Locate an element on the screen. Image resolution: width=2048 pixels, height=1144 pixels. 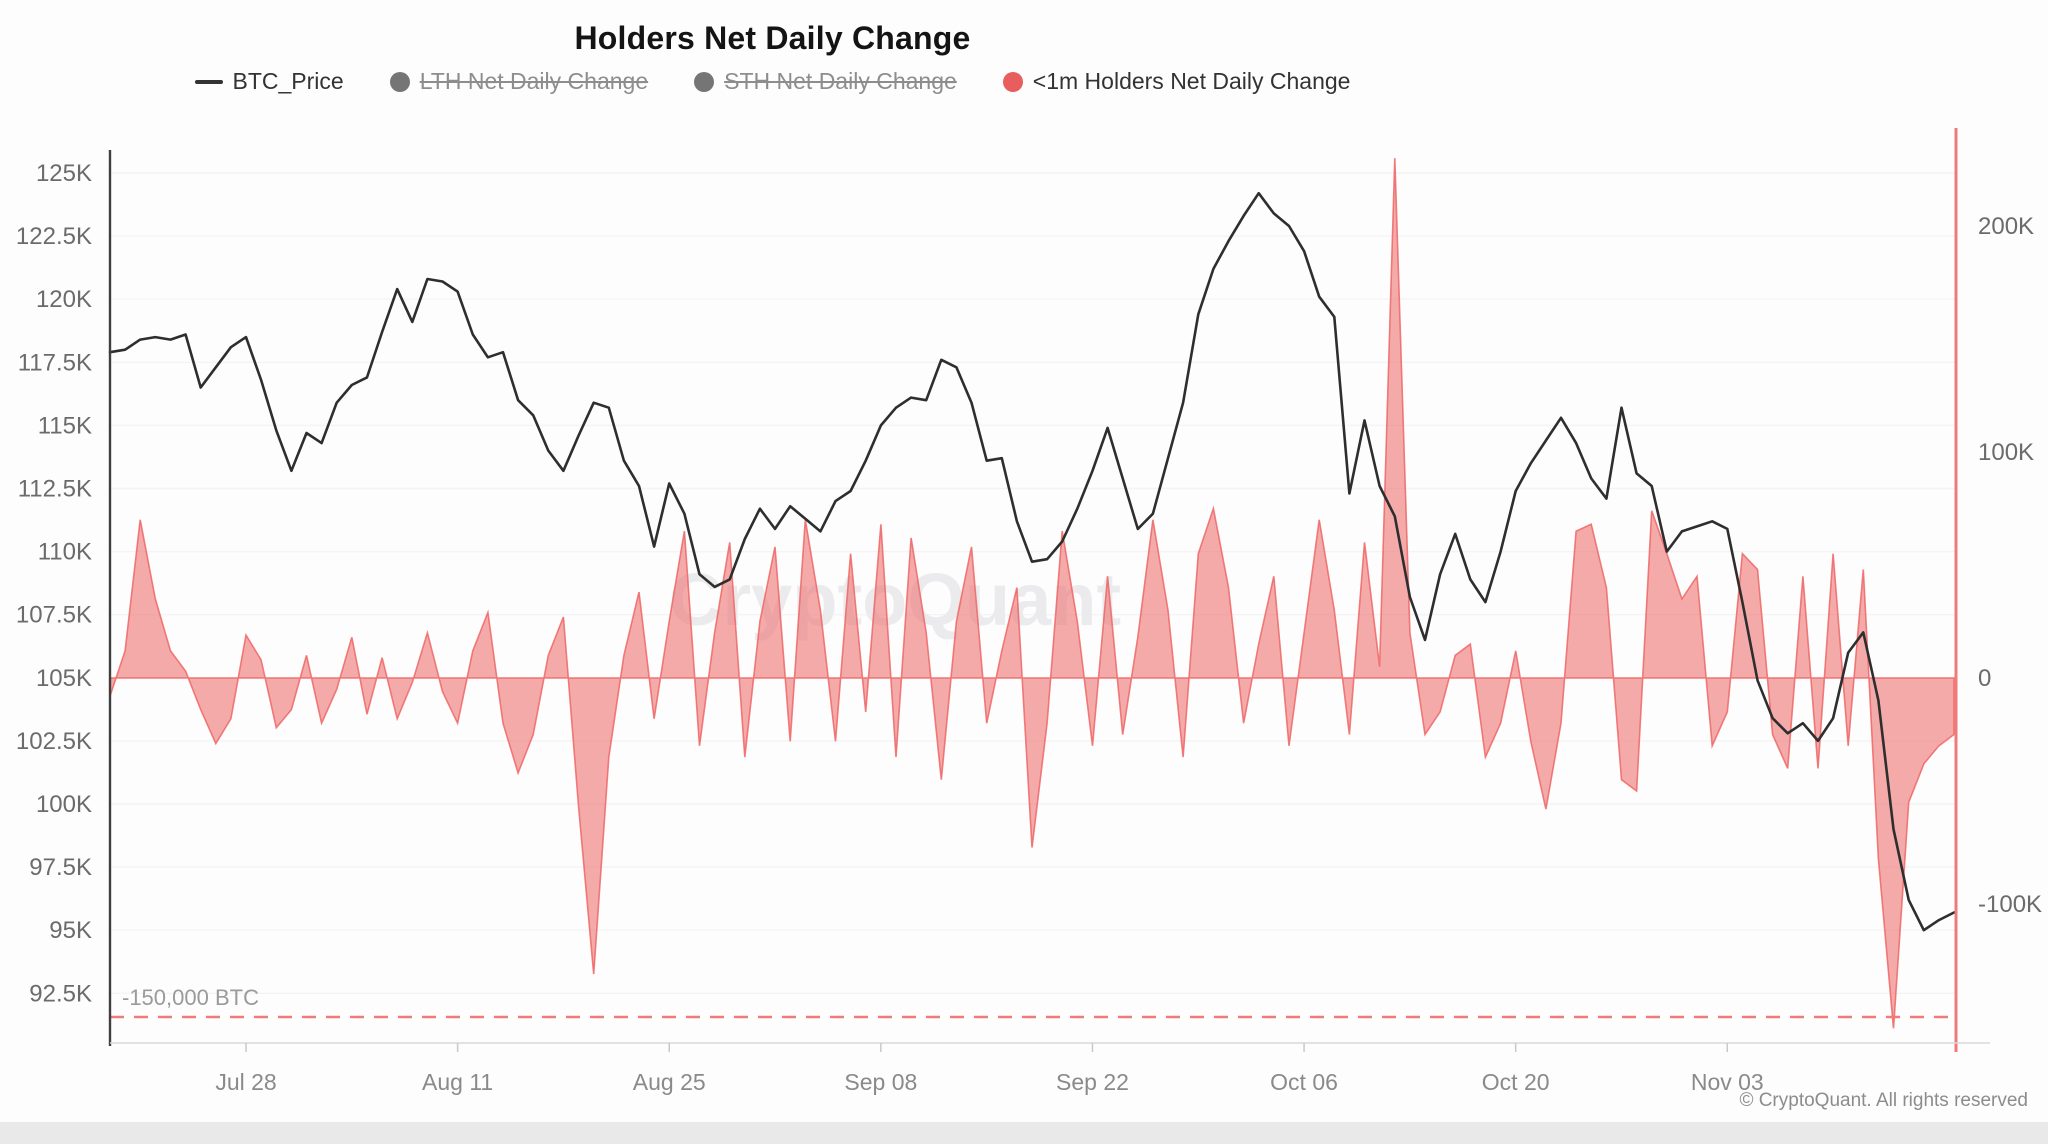
right-axis-tick: 200K is located at coordinates (2006, 226).